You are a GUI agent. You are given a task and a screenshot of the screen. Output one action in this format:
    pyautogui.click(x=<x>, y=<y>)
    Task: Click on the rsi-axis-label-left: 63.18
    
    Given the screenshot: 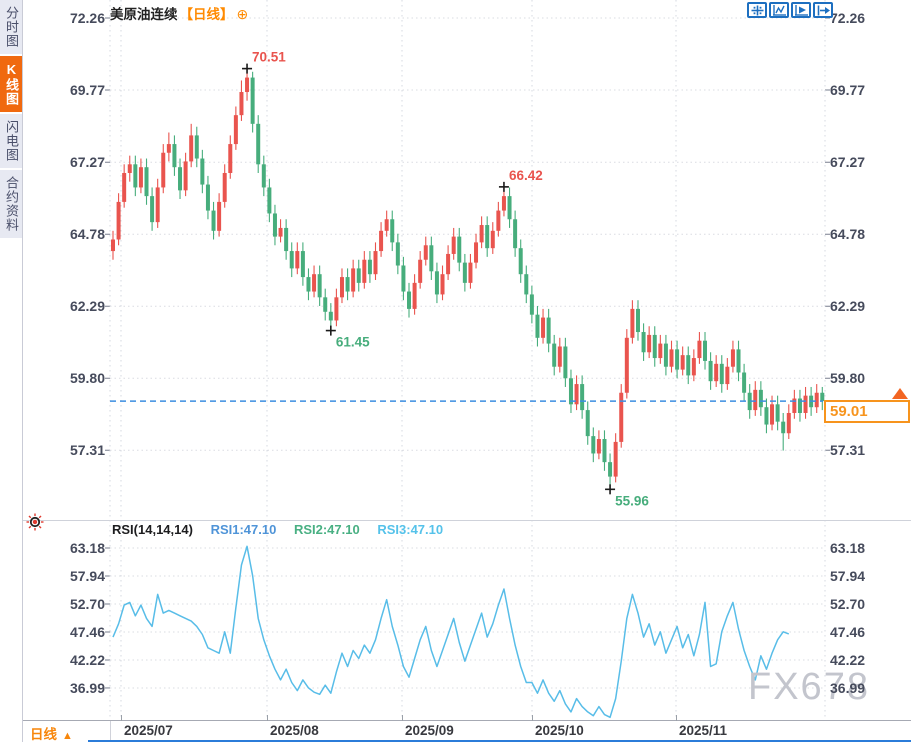 What is the action you would take?
    pyautogui.click(x=87, y=548)
    